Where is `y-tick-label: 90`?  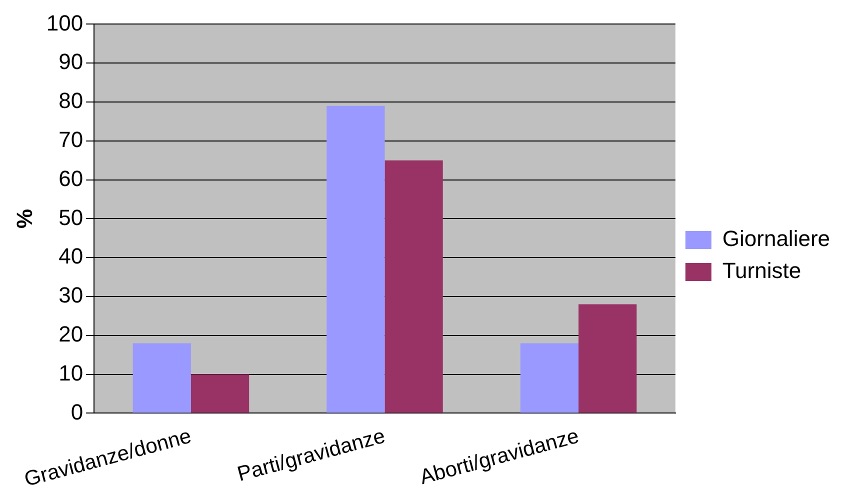
y-tick-label: 90 is located at coordinates (71, 61).